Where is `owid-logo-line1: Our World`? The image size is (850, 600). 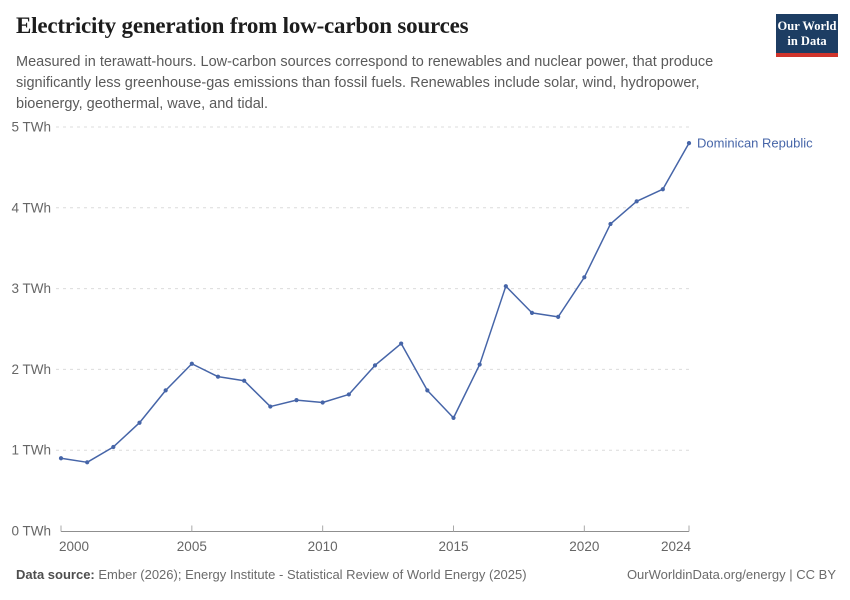 owid-logo-line1: Our World is located at coordinates (807, 26).